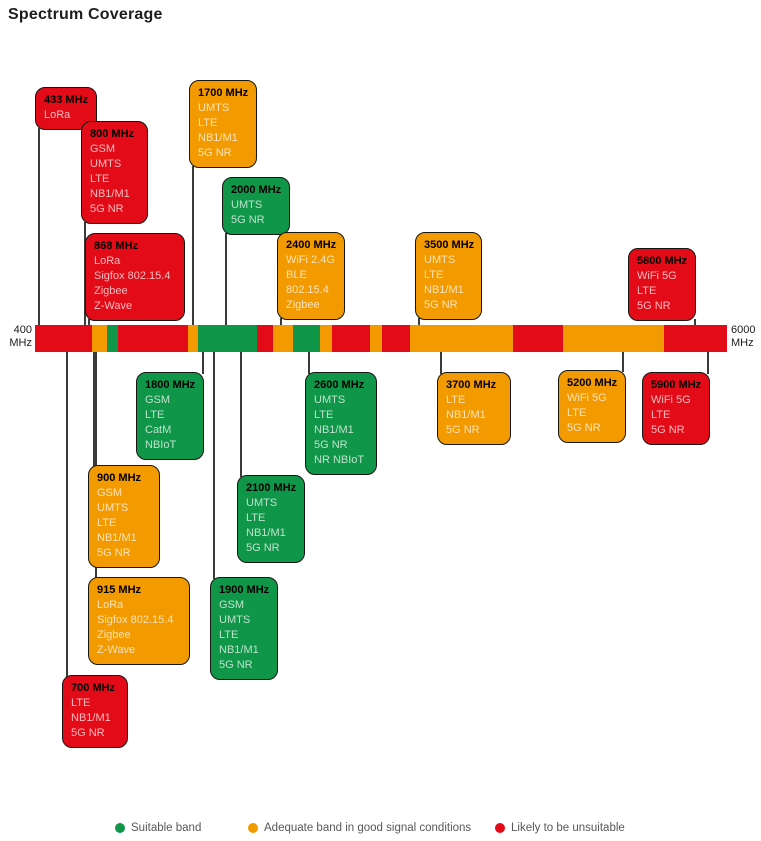 The width and height of the screenshot is (761, 841). What do you see at coordinates (311, 276) in the screenshot?
I see `frequency-box-2400: 2400 MHz WiFi 2.4G BLE 802.15.4 Zigbee` at bounding box center [311, 276].